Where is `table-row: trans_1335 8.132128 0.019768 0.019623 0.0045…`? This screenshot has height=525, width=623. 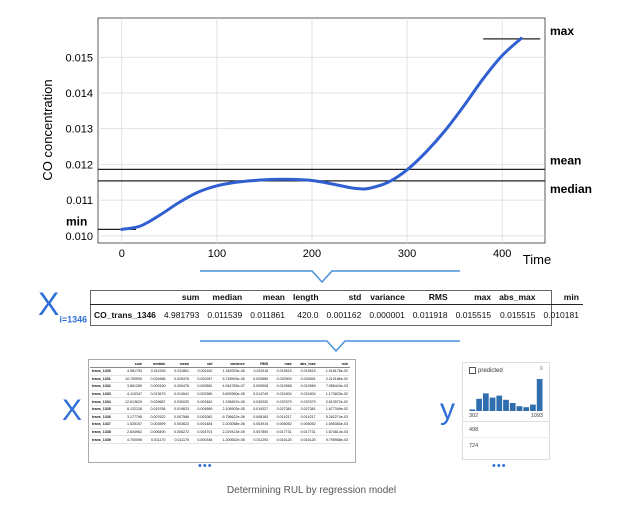
table-row: trans_1335 8.132128 0.019768 0.019623 0.0045… is located at coordinates (220, 409).